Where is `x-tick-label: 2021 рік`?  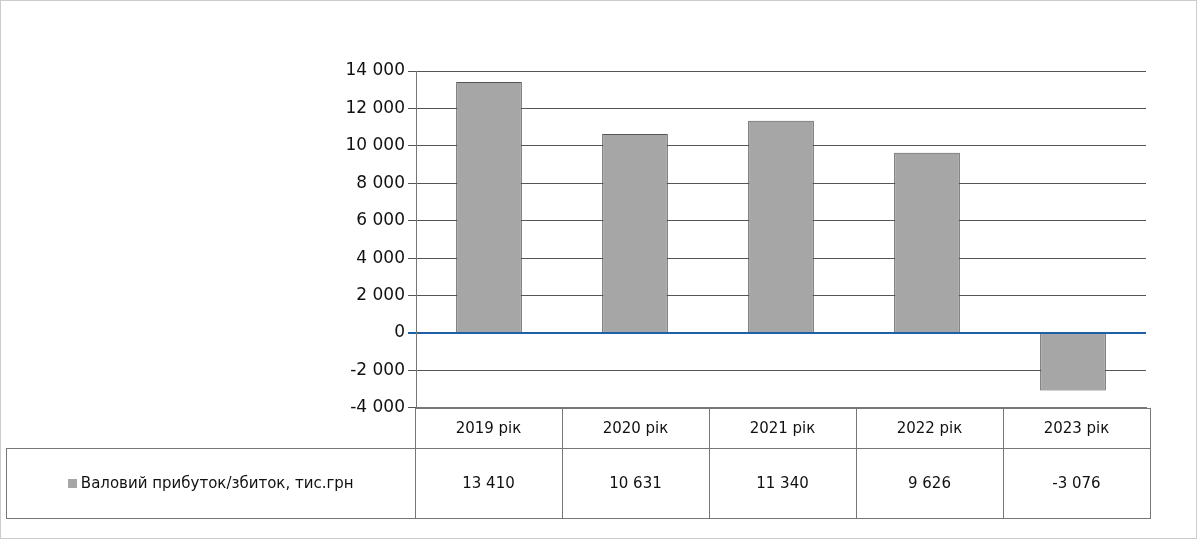
x-tick-label: 2021 рік is located at coordinates (782, 428).